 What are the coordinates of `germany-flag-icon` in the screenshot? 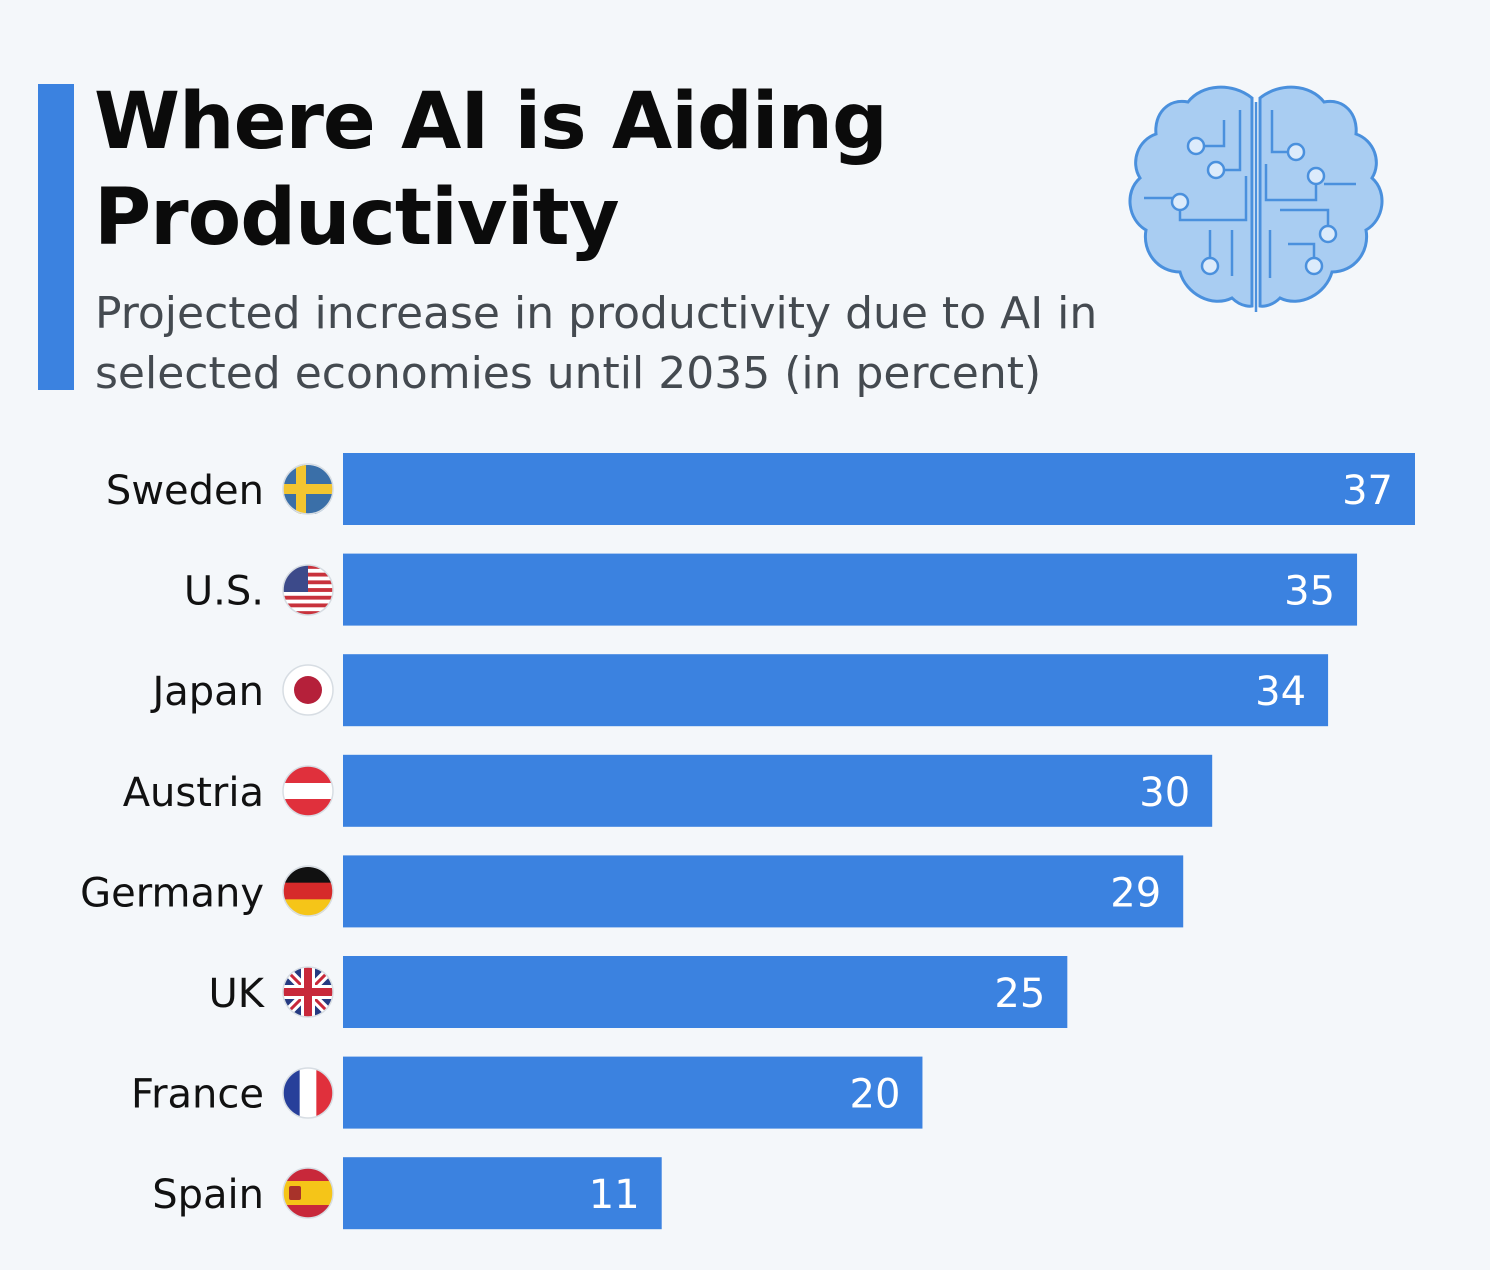 It's located at (308, 891).